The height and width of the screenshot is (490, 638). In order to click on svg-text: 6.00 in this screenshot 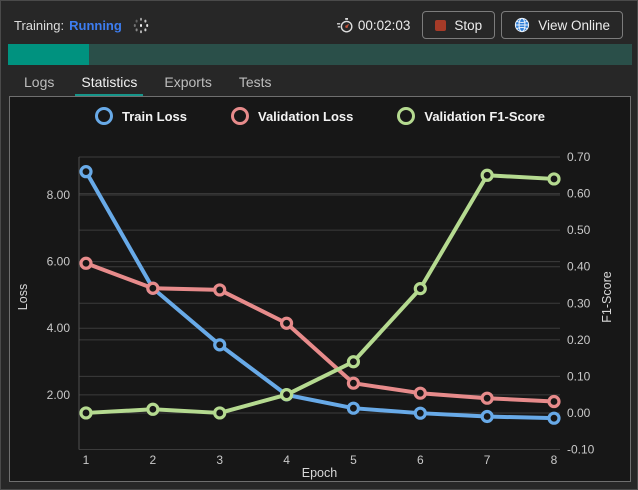, I will do `click(59, 262)`.